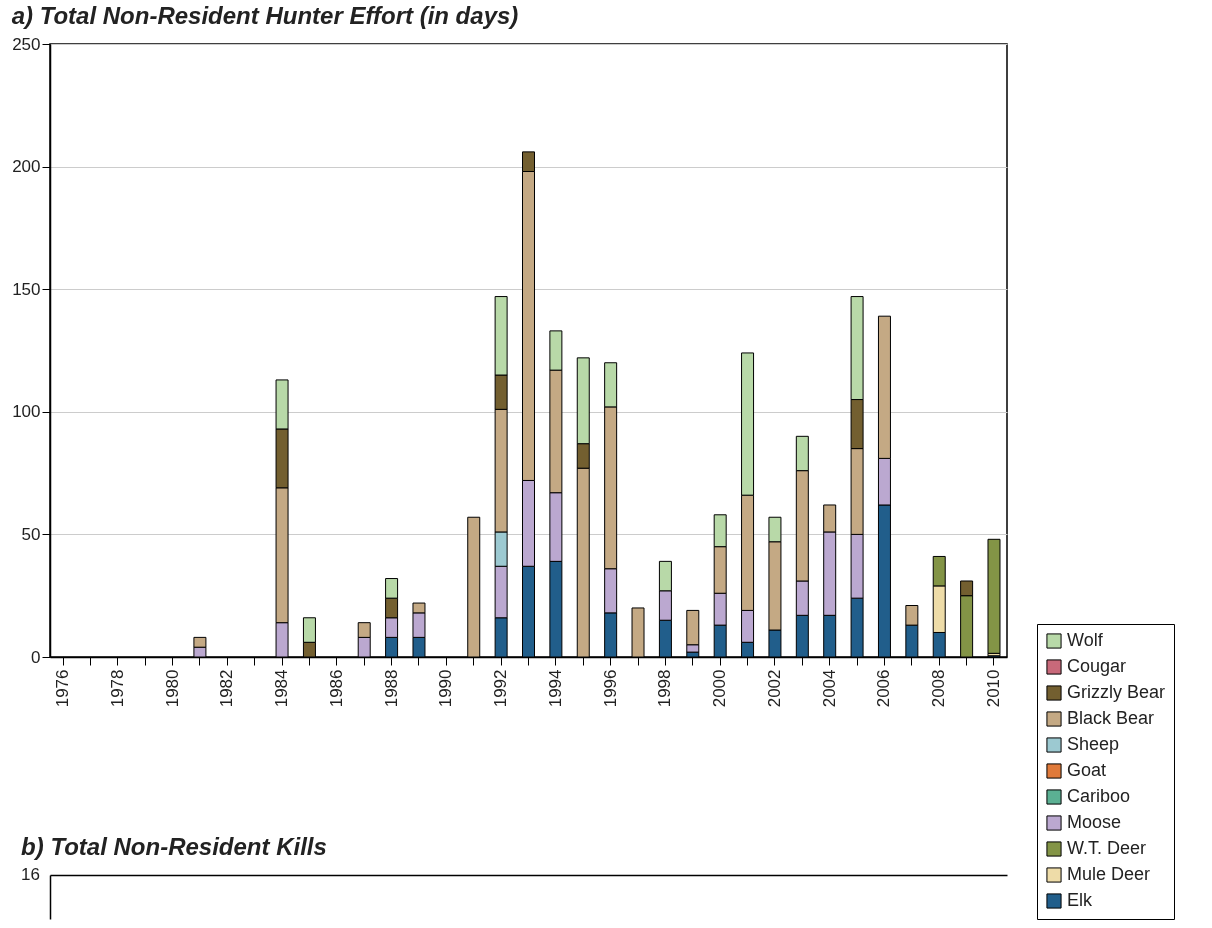  What do you see at coordinates (227, 688) in the screenshot?
I see `x-tick-label: 1982` at bounding box center [227, 688].